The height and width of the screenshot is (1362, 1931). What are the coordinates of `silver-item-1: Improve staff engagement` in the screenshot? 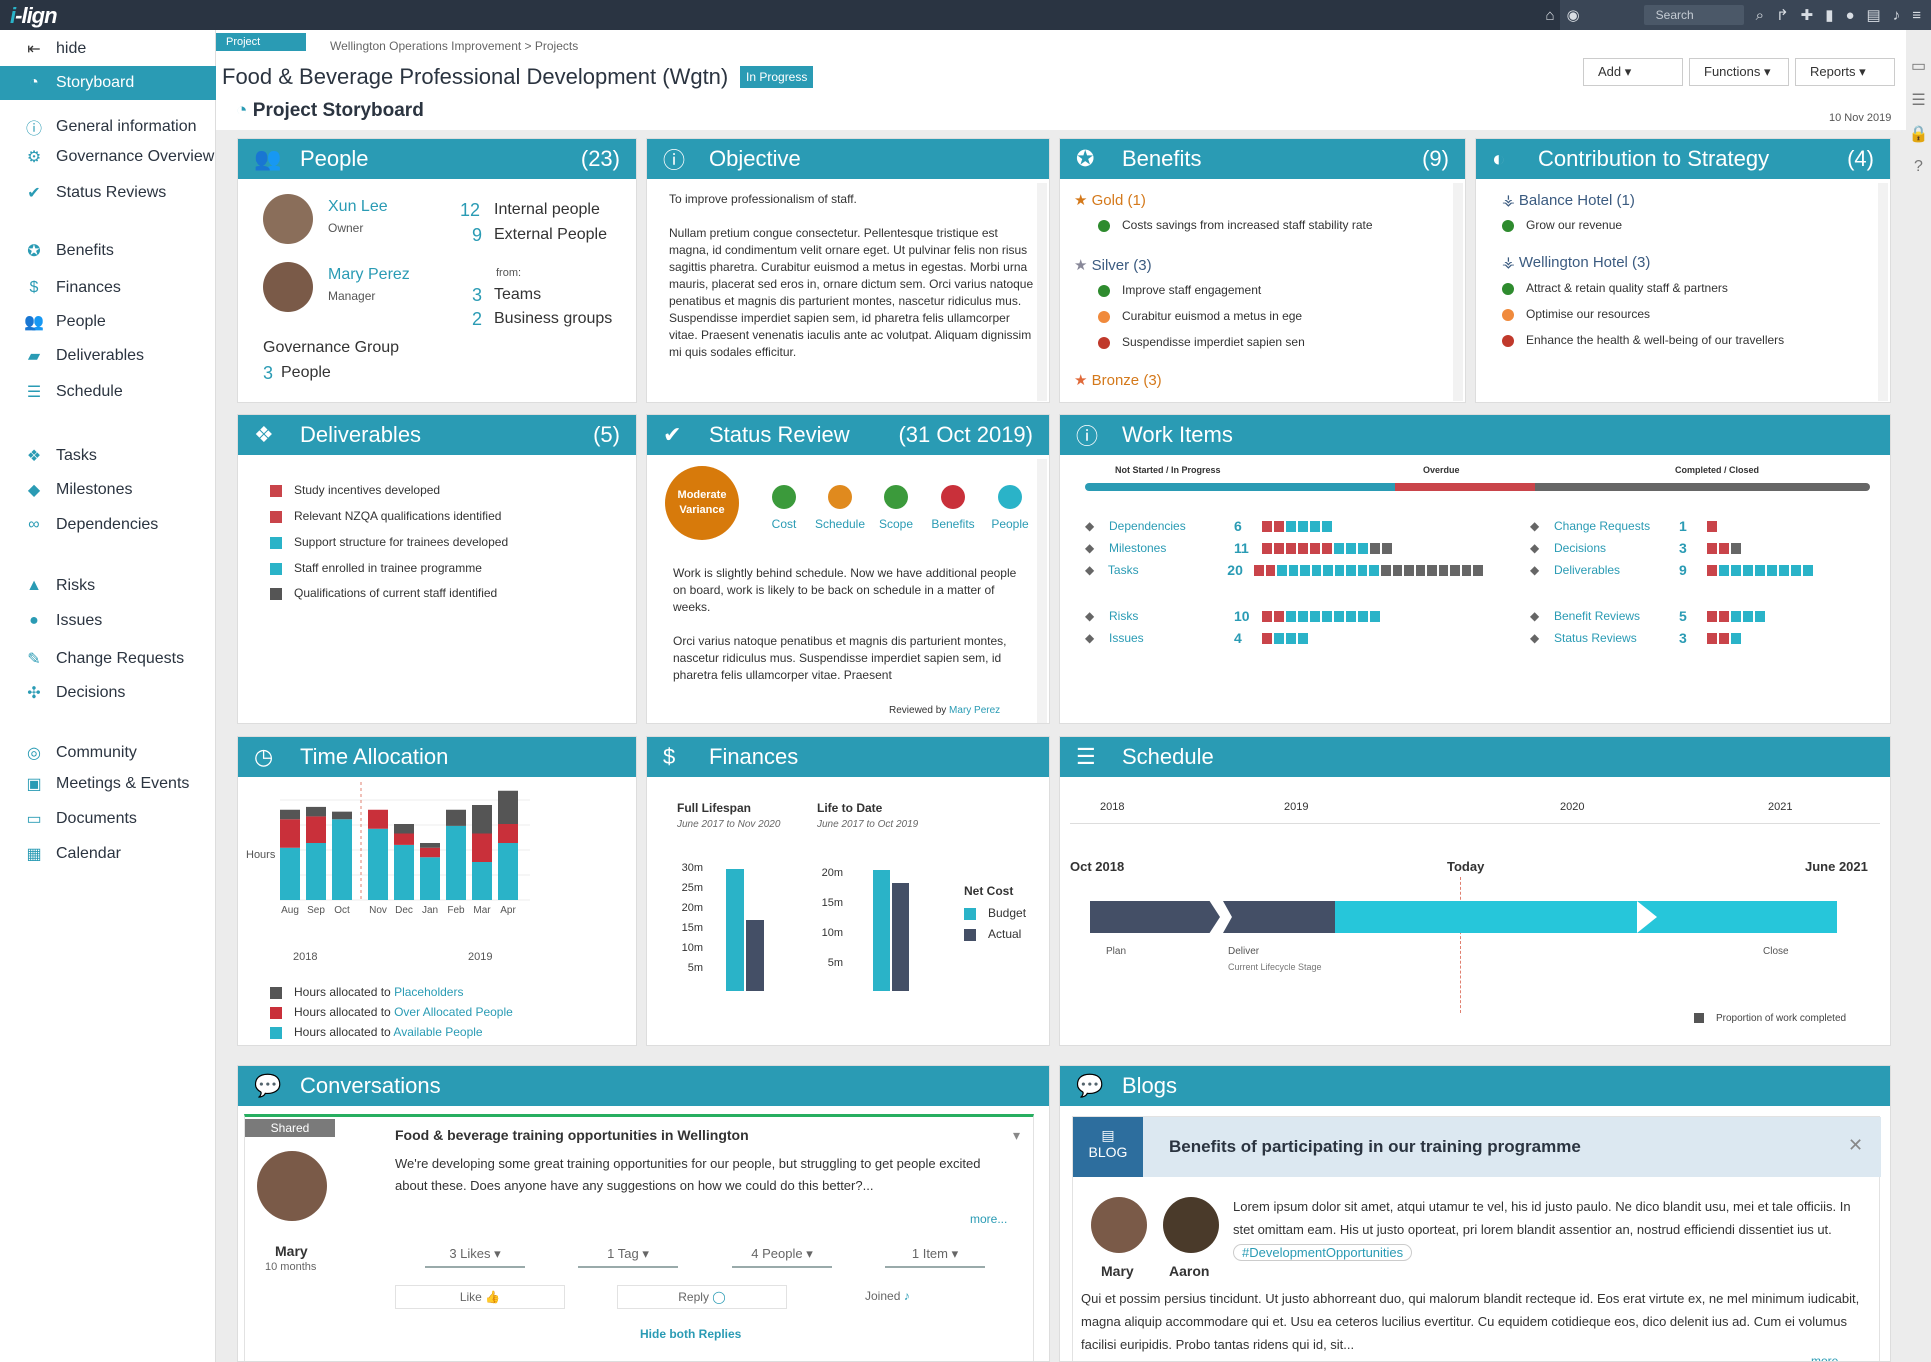 It's located at (1179, 290).